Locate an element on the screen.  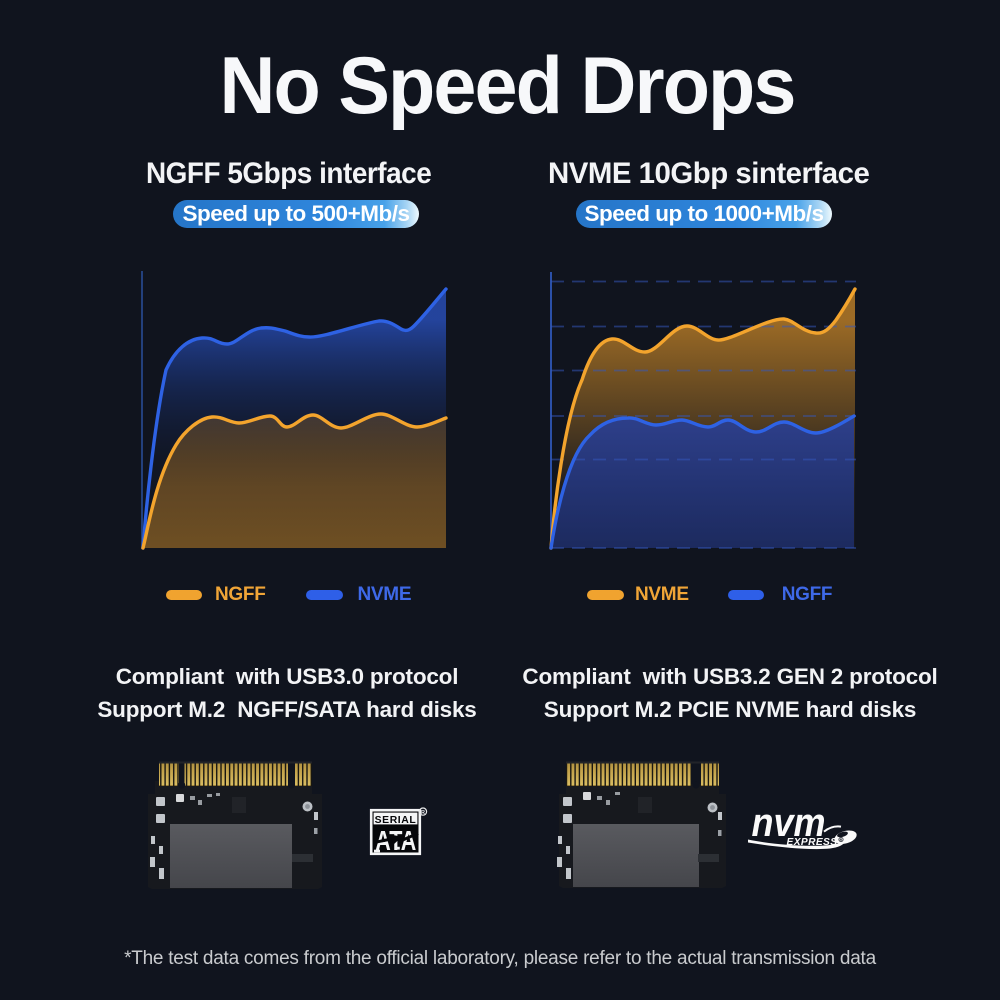
svg-text: SERIAL is located at coordinates (396, 820).